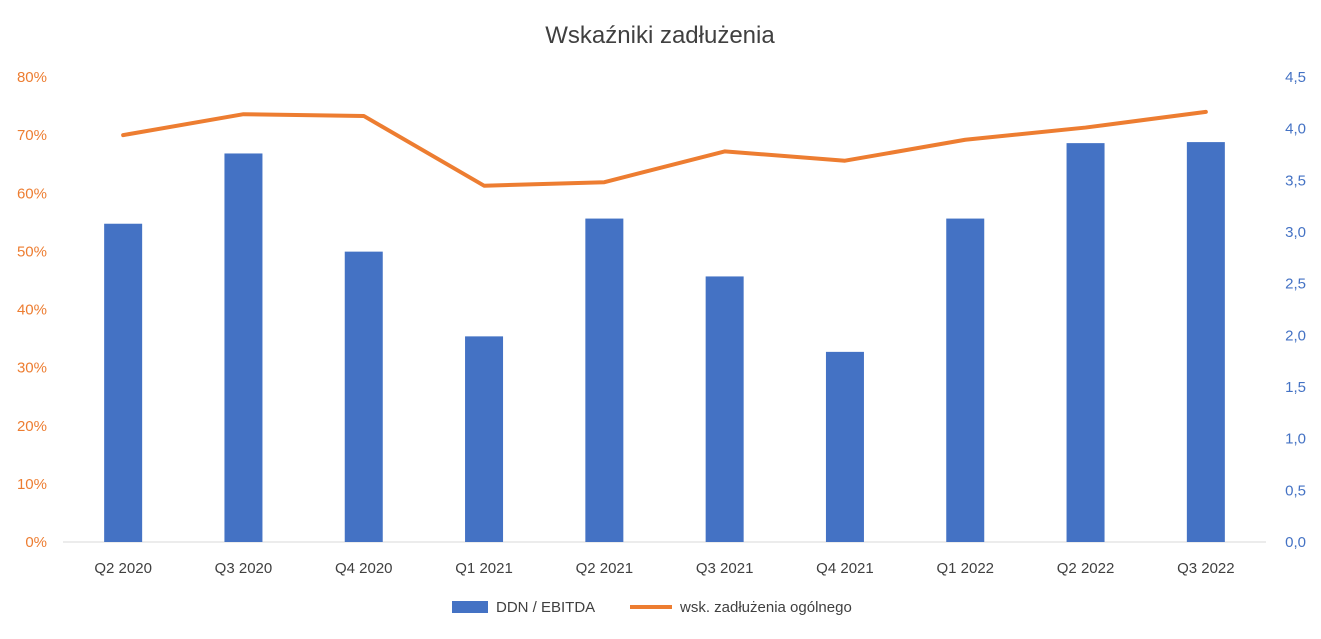  What do you see at coordinates (244, 568) in the screenshot?
I see `x-tick-label: Q3 2020` at bounding box center [244, 568].